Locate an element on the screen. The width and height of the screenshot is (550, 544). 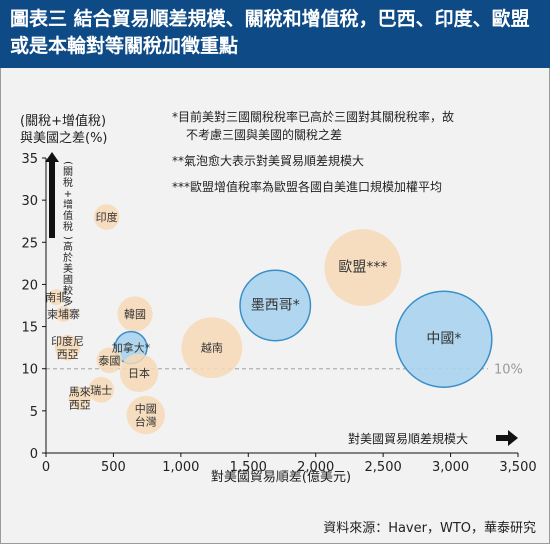
bubble-label-line: 柬埔寨 is located at coordinates (63, 314).